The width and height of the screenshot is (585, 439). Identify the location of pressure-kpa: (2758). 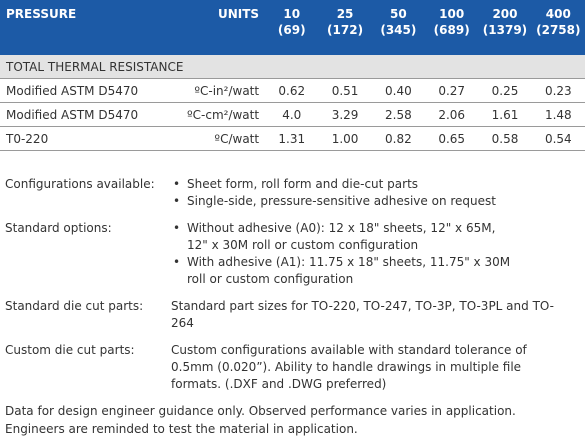
(558, 30).